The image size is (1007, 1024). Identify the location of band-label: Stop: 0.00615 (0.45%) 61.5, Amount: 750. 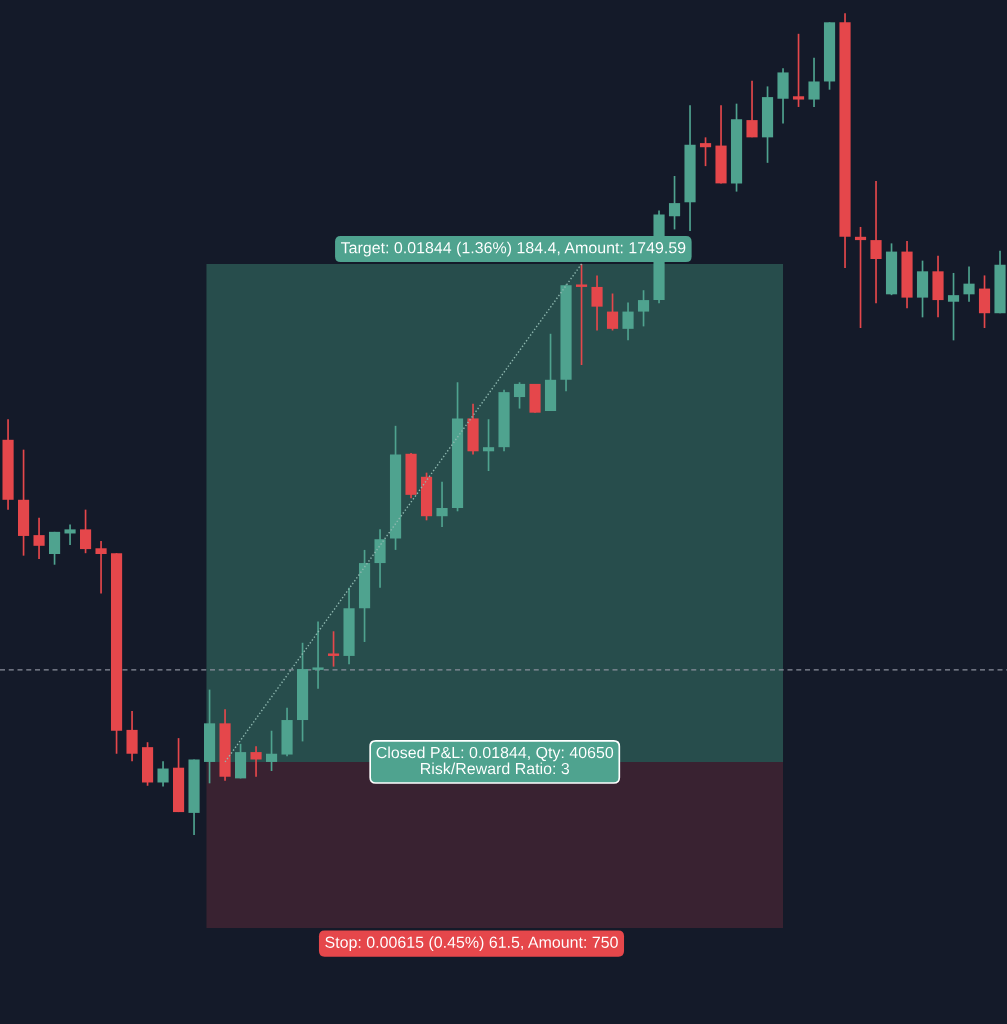
(471, 944).